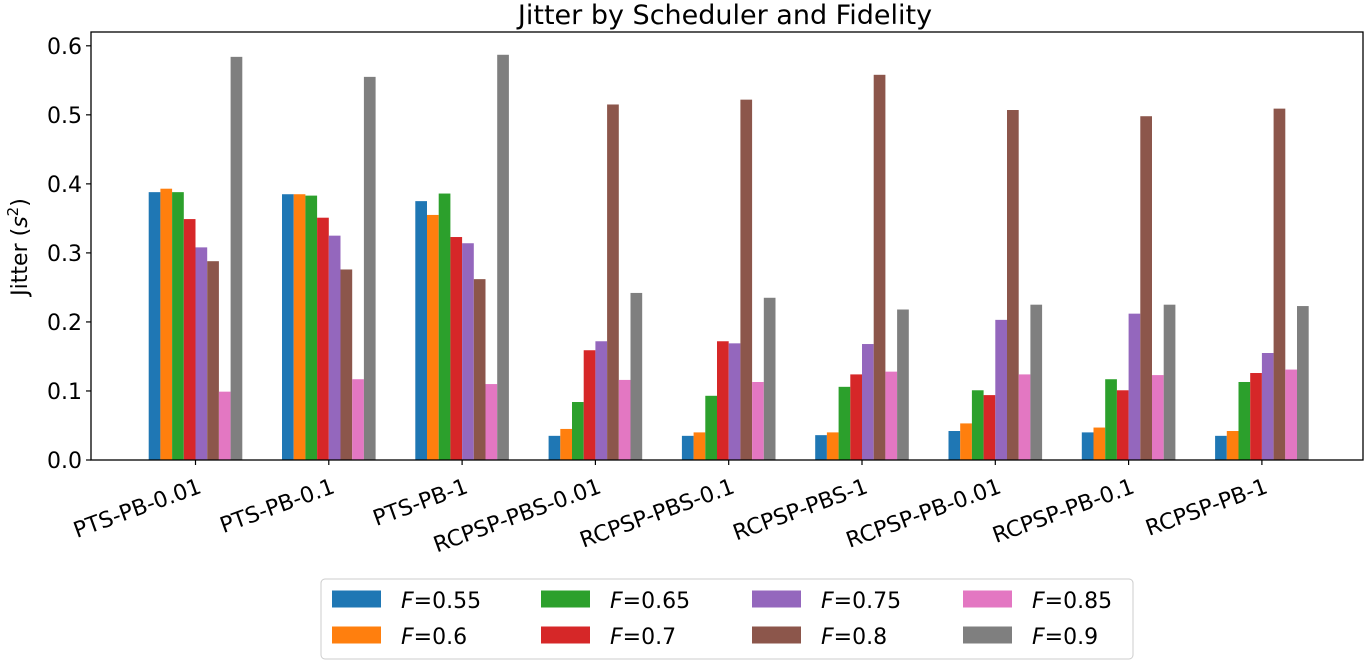 The image size is (1366, 662). I want to click on y-tick-label: 0.0, so click(64, 461).